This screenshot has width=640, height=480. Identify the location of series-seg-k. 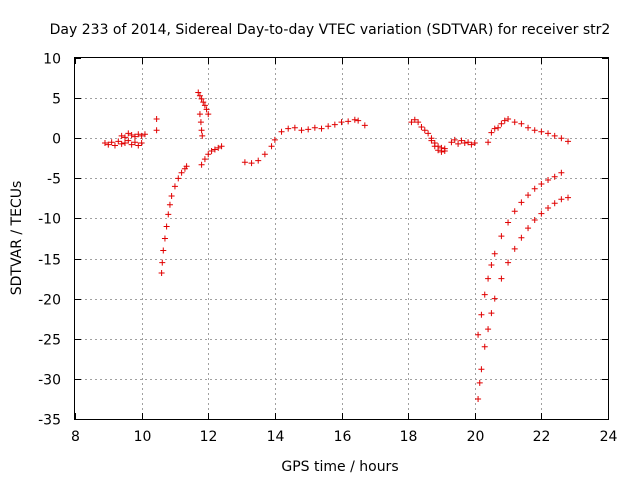
(463, 142).